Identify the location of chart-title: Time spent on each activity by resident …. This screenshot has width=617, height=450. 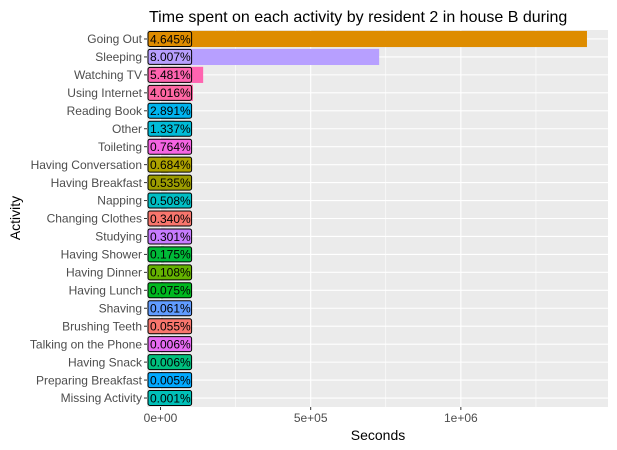
(358, 17).